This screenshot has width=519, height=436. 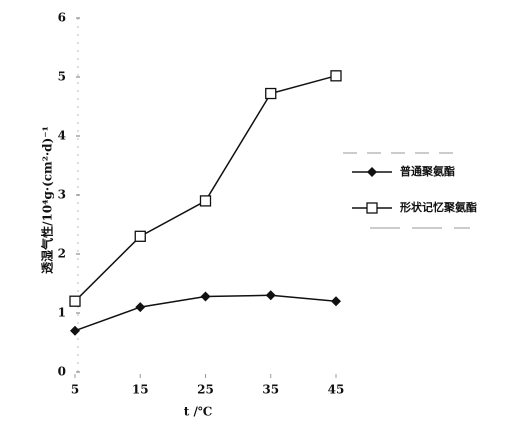 I want to click on y-tick-label: 0, so click(x=62, y=372).